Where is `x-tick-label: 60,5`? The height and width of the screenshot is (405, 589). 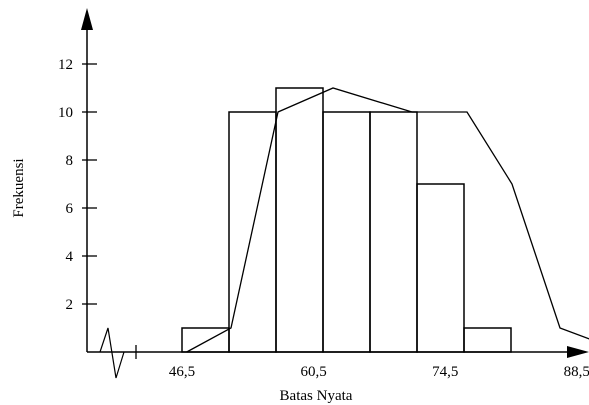 x-tick-label: 60,5 is located at coordinates (313, 372).